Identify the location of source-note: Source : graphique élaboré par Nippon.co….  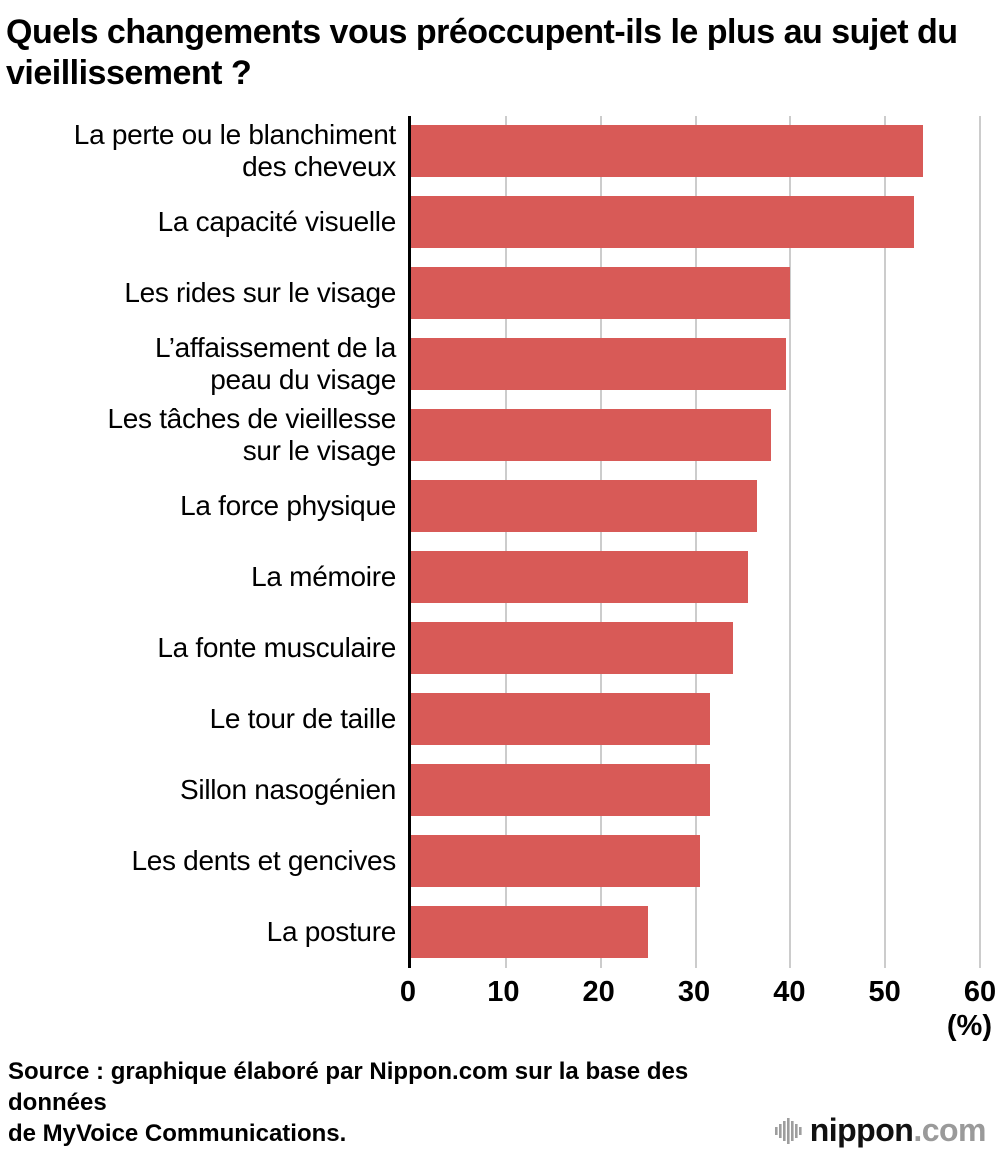
(391, 1103).